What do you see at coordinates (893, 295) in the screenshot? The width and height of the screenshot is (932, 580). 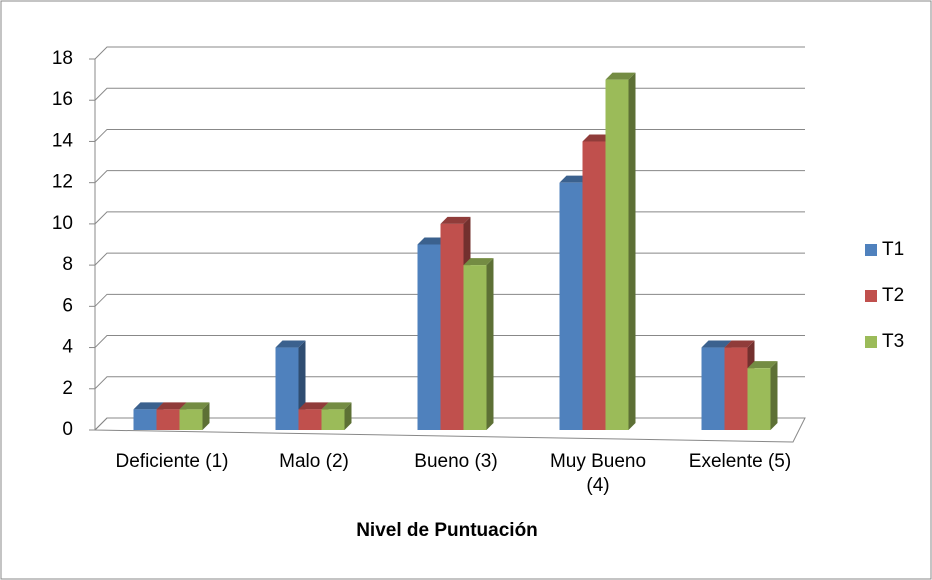 I see `legend-label: T2` at bounding box center [893, 295].